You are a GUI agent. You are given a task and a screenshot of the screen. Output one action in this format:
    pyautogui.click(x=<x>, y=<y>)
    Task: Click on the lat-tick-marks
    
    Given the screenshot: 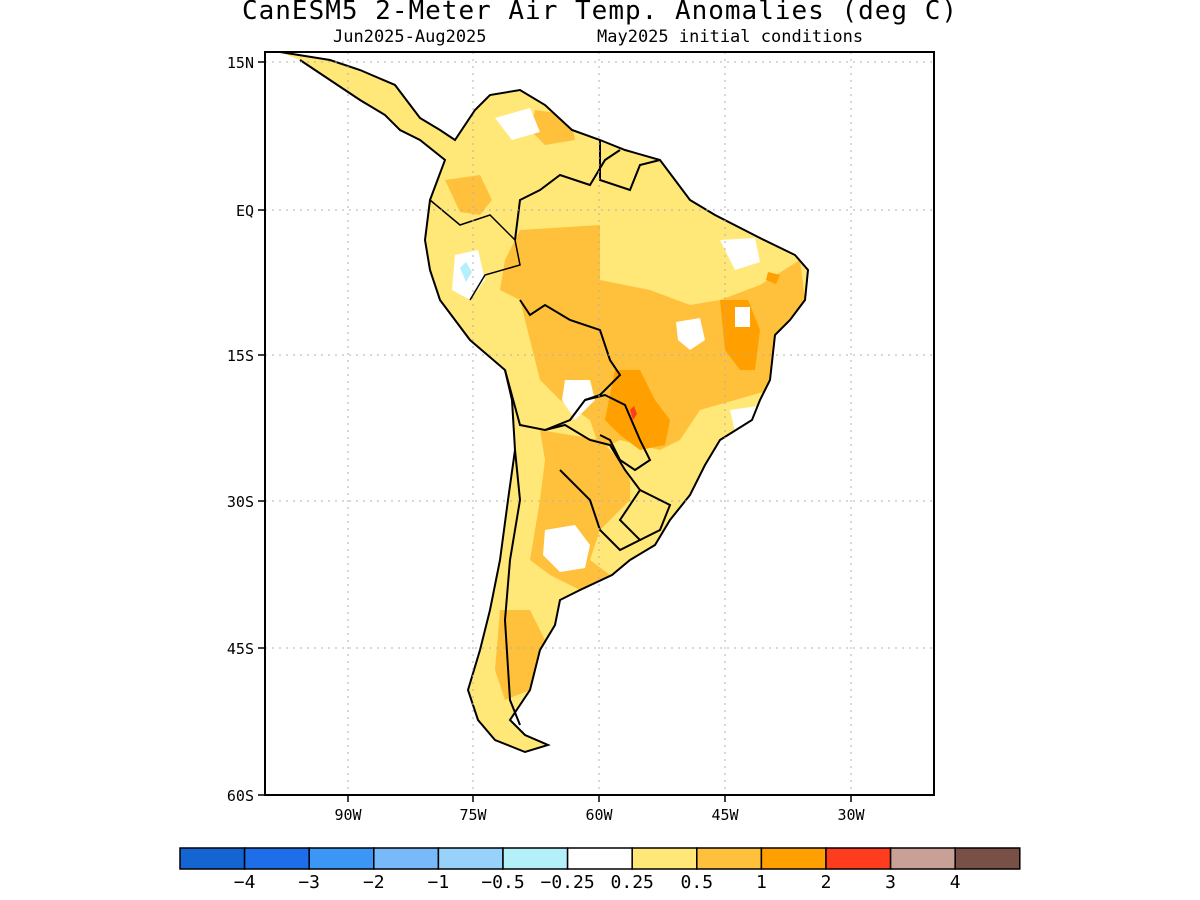 What is the action you would take?
    pyautogui.click(x=261, y=428)
    